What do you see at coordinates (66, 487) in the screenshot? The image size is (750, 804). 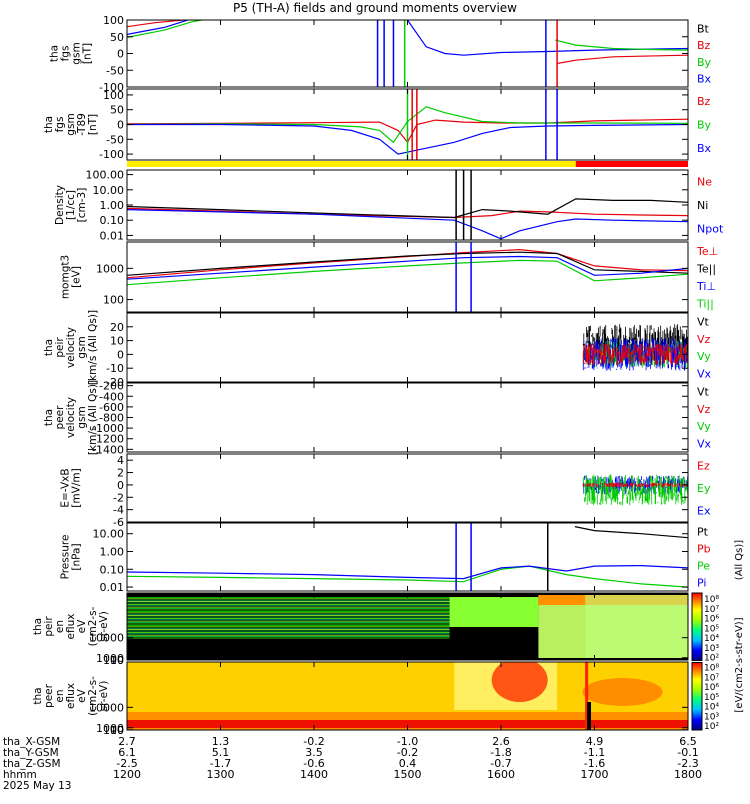 I see `ylabel-line: E=-VxB` at bounding box center [66, 487].